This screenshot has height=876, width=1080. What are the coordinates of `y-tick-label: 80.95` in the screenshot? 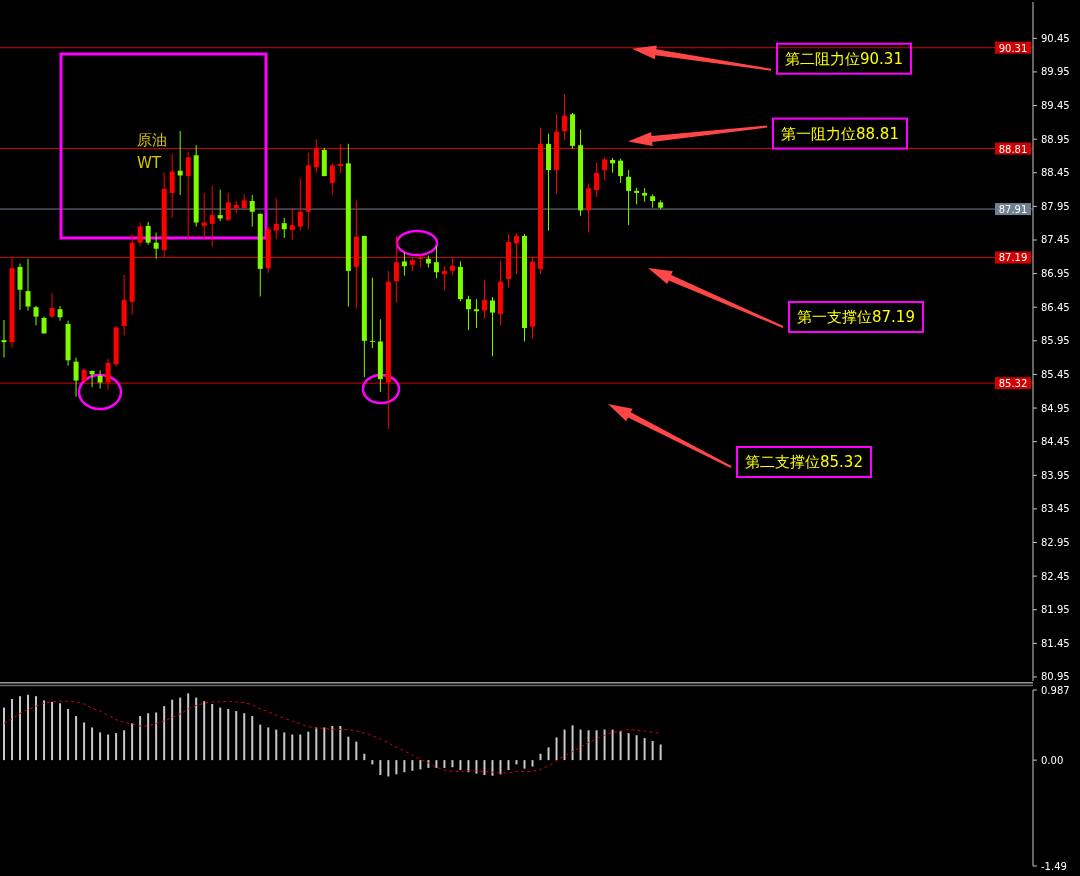 It's located at (1055, 677).